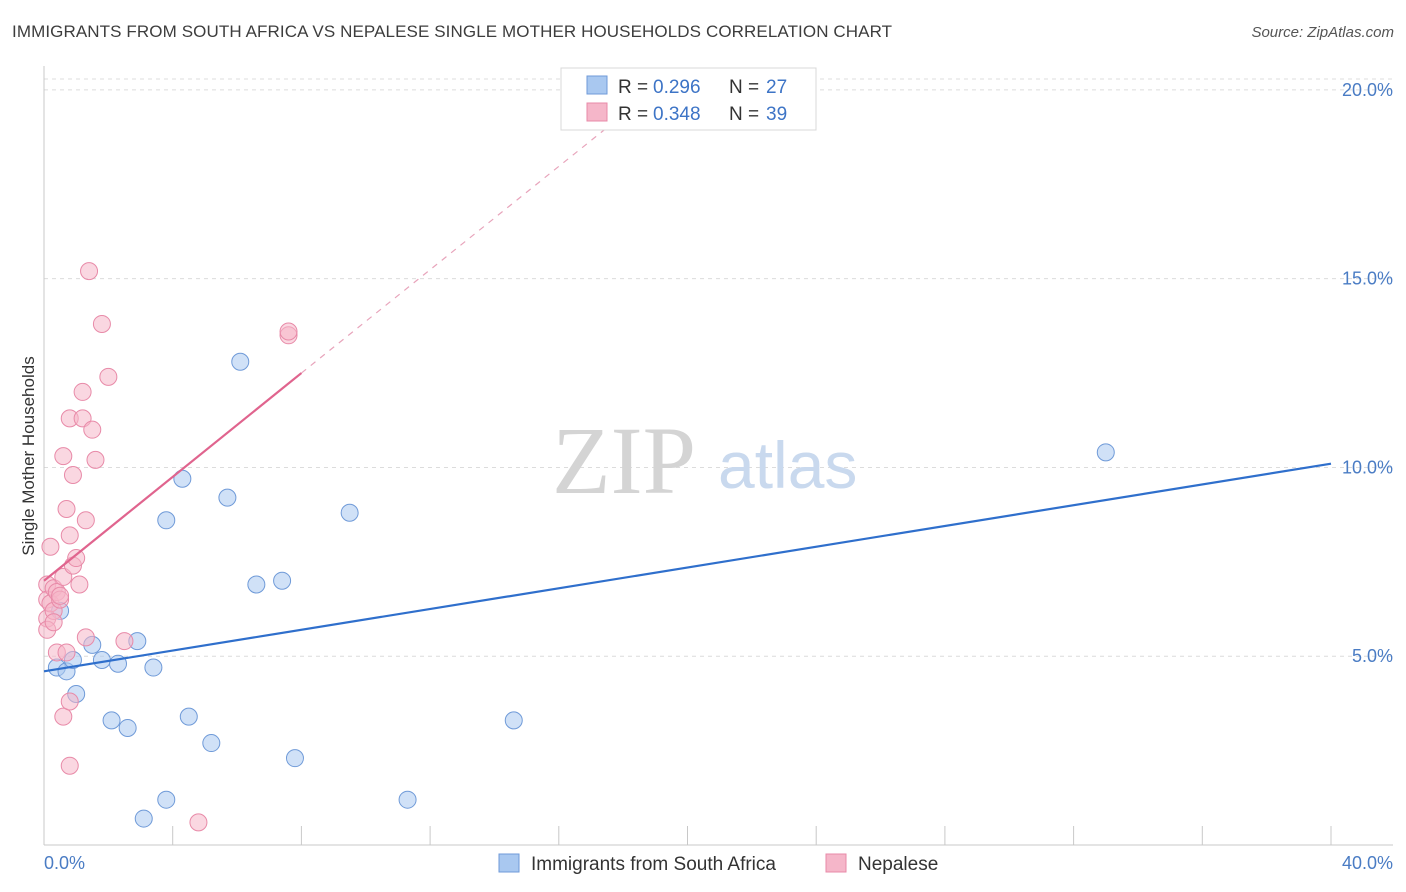 Image resolution: width=1406 pixels, height=892 pixels. What do you see at coordinates (454, 250) in the screenshot?
I see `pink-trend-extension` at bounding box center [454, 250].